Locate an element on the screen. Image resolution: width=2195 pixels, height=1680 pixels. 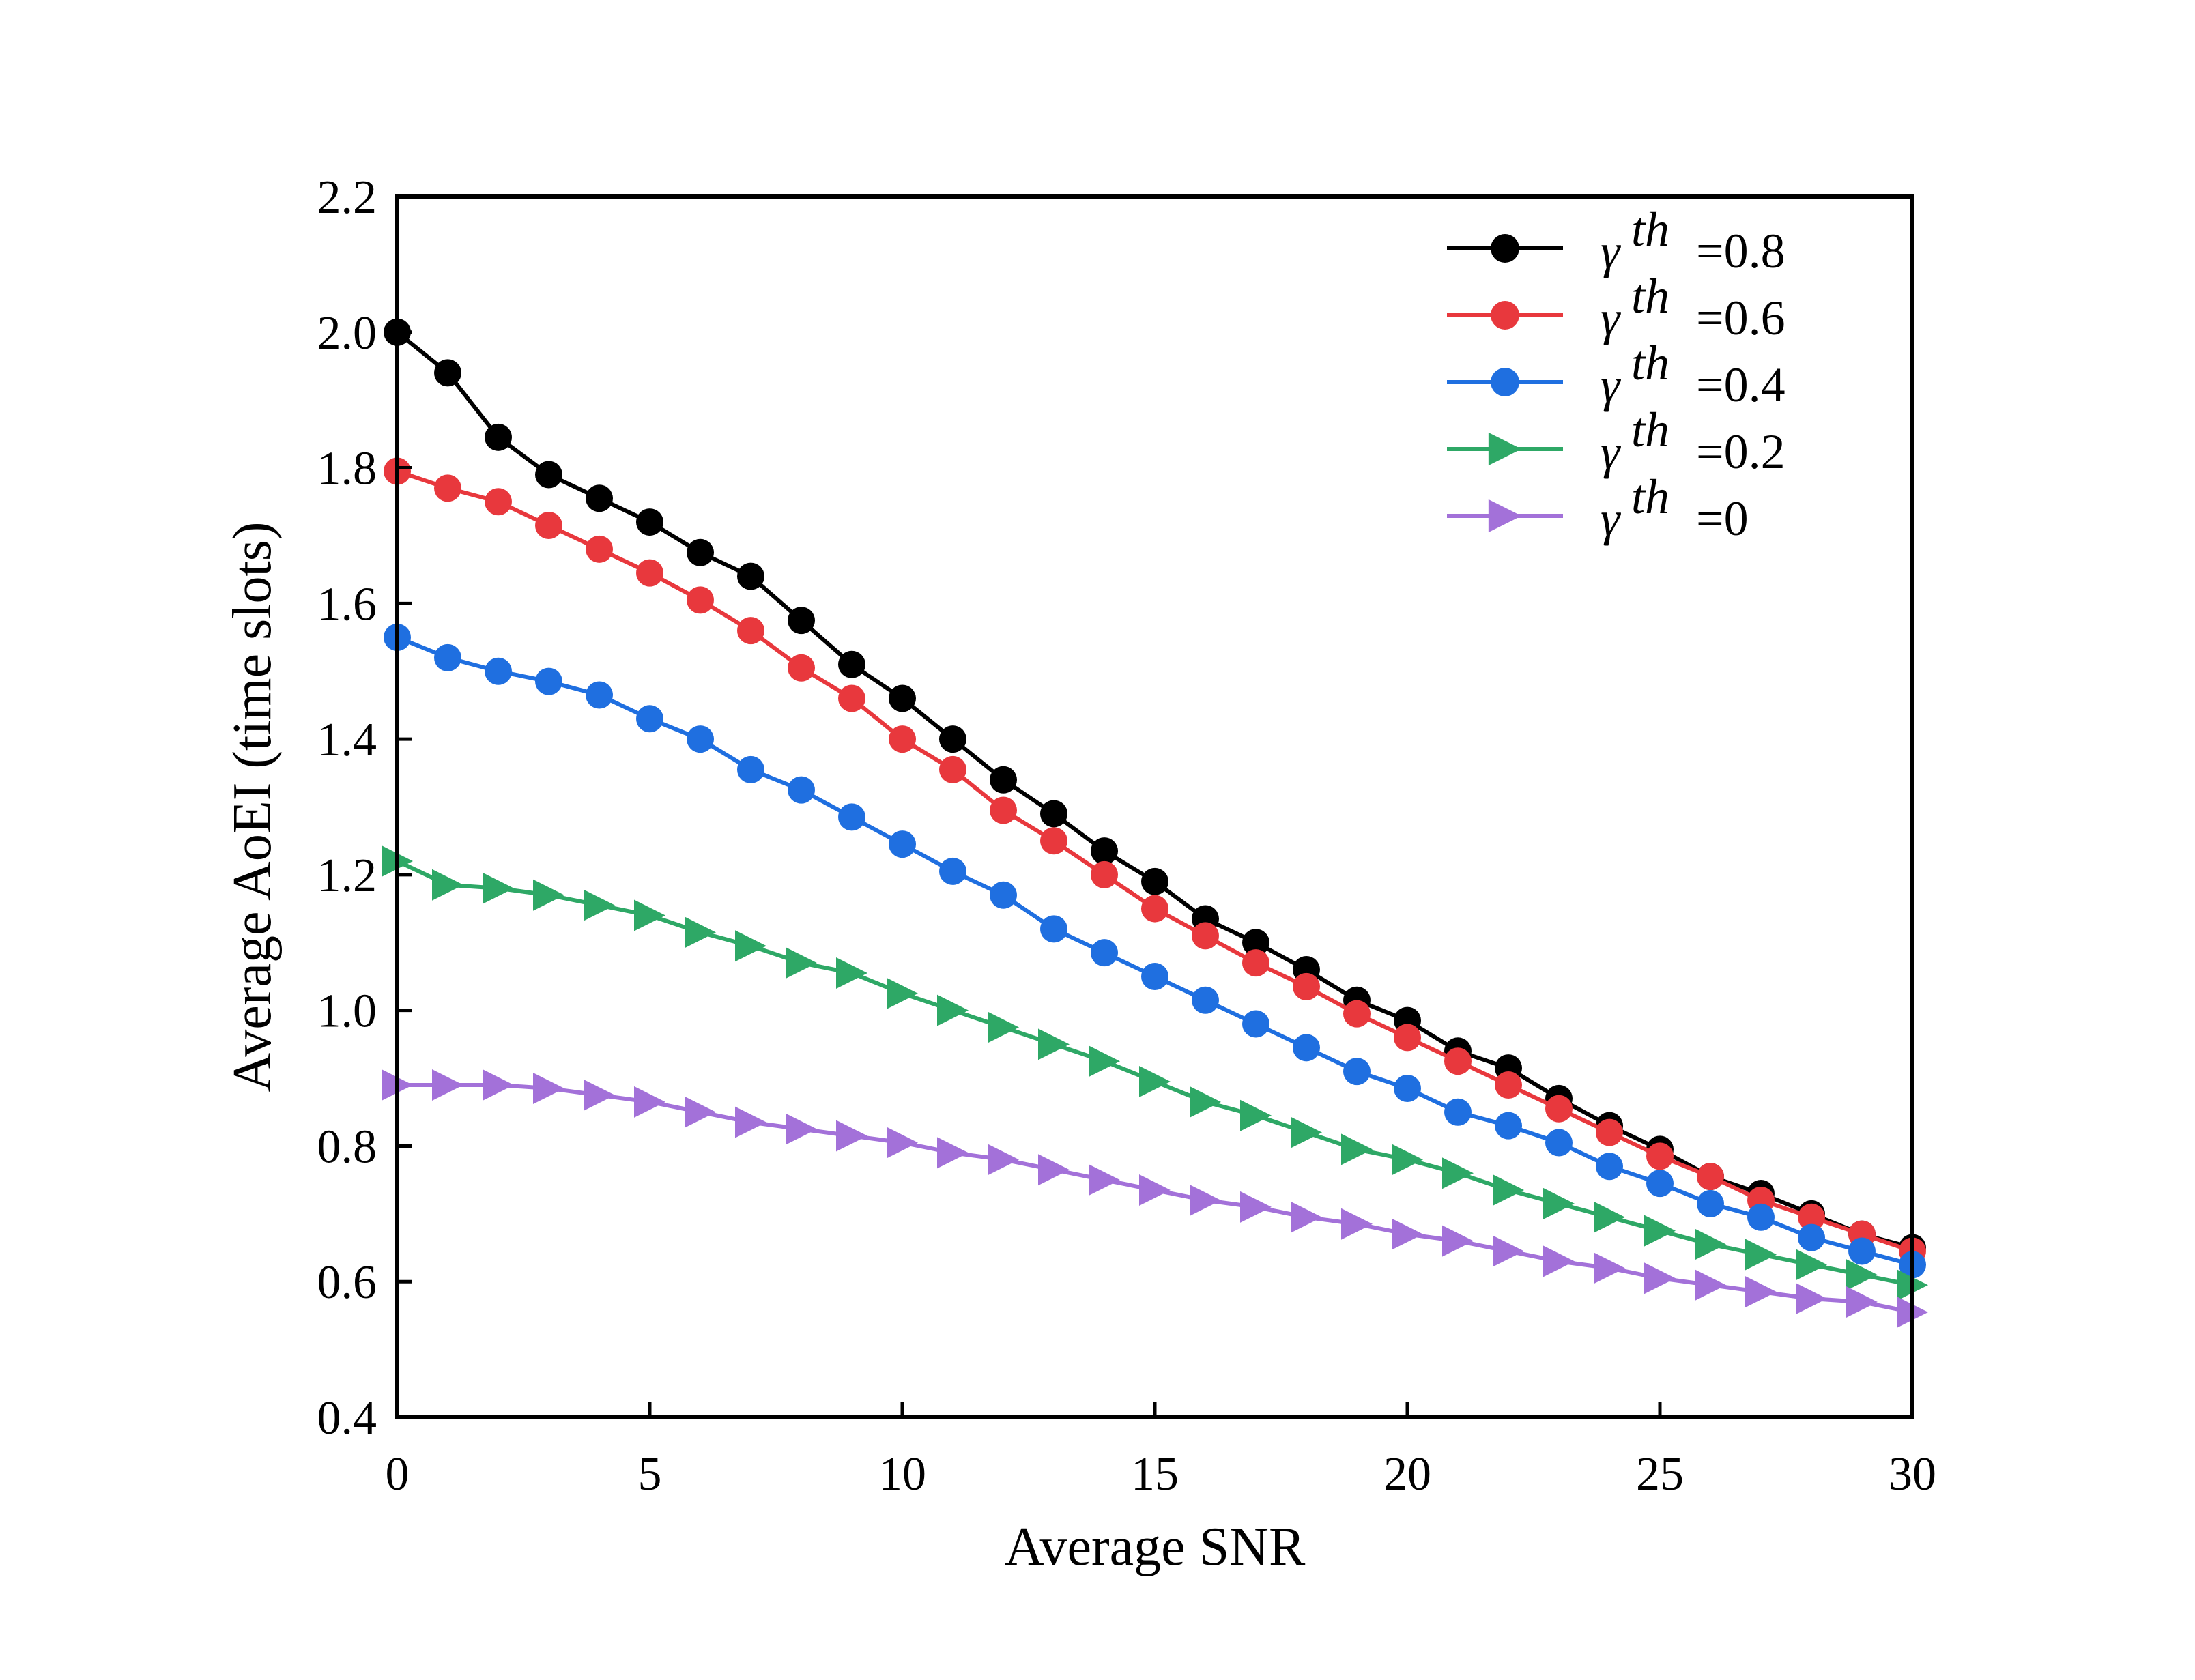
y-tick-label: 1.6 is located at coordinates (347, 604).